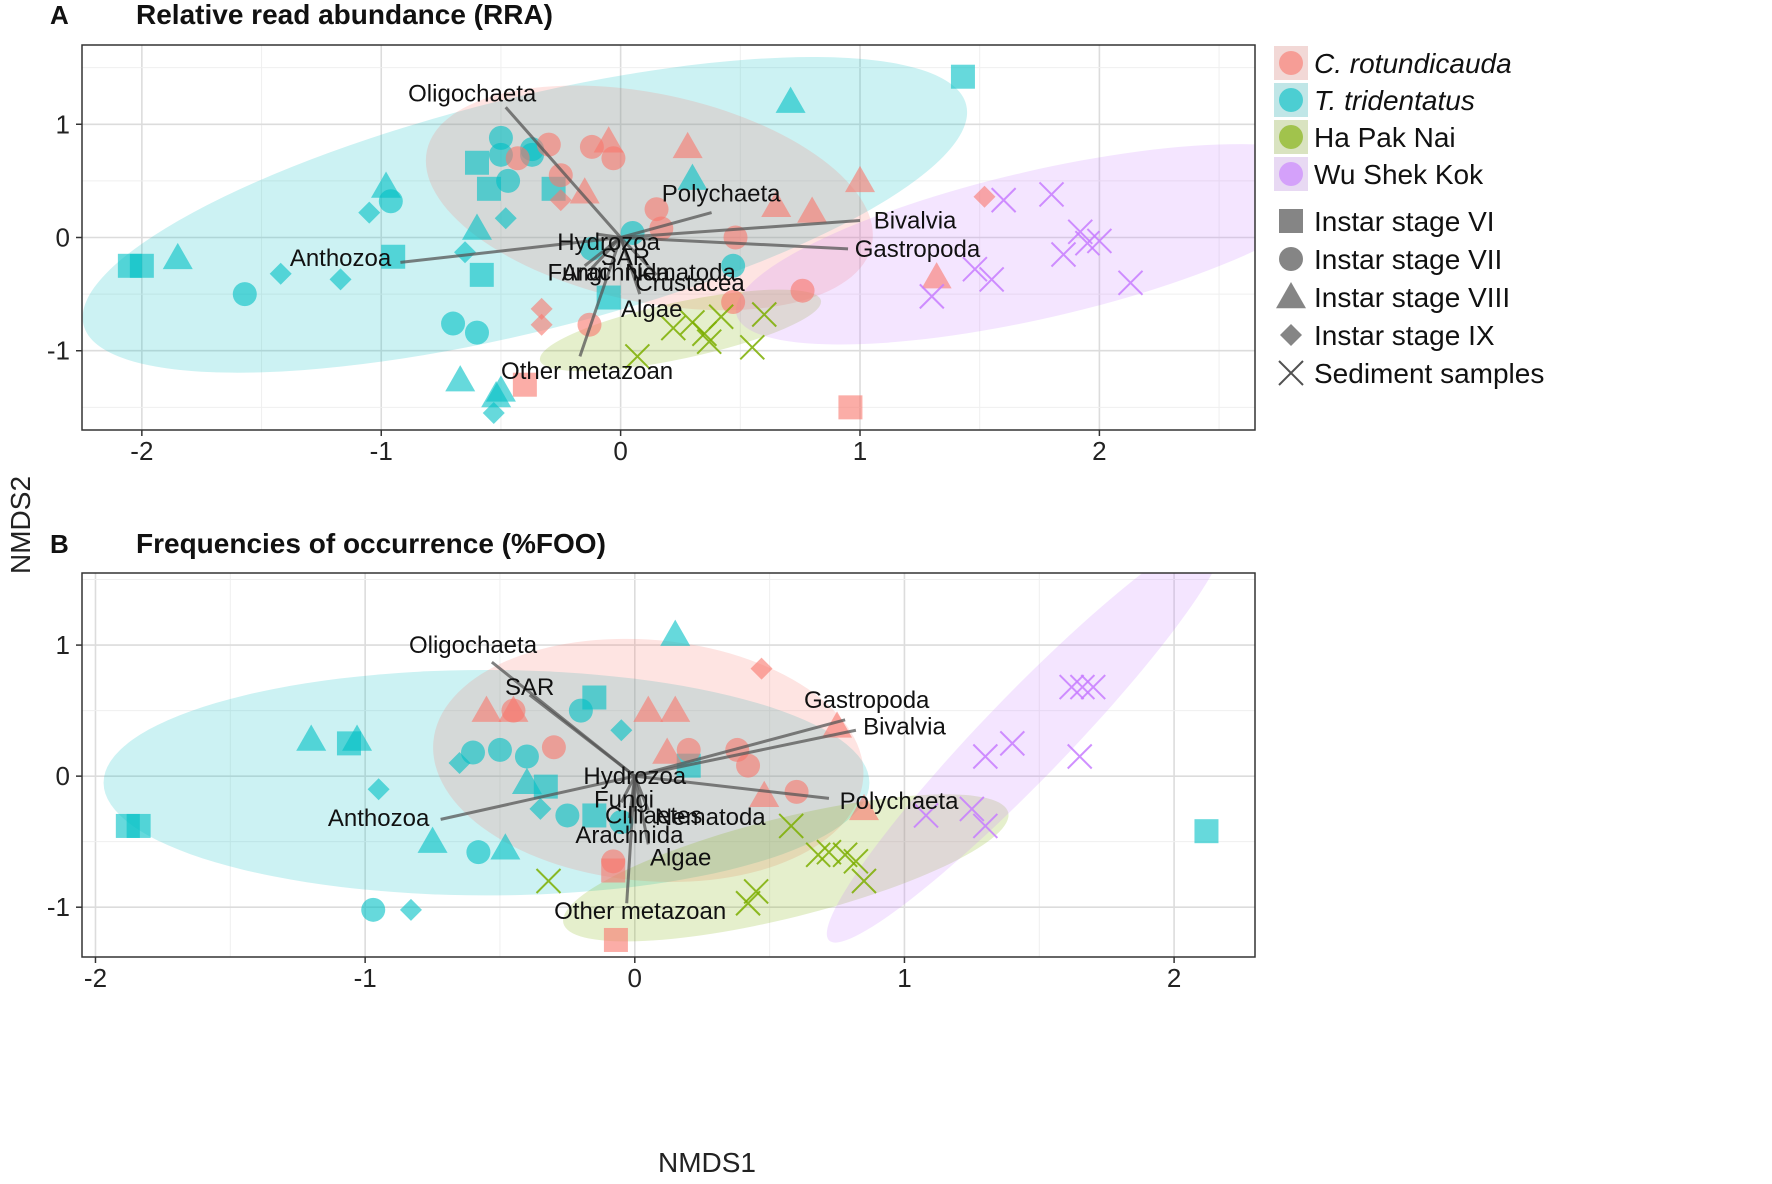 The image size is (1772, 1184). What do you see at coordinates (1174, 978) in the screenshot?
I see `x-tick-label: 2` at bounding box center [1174, 978].